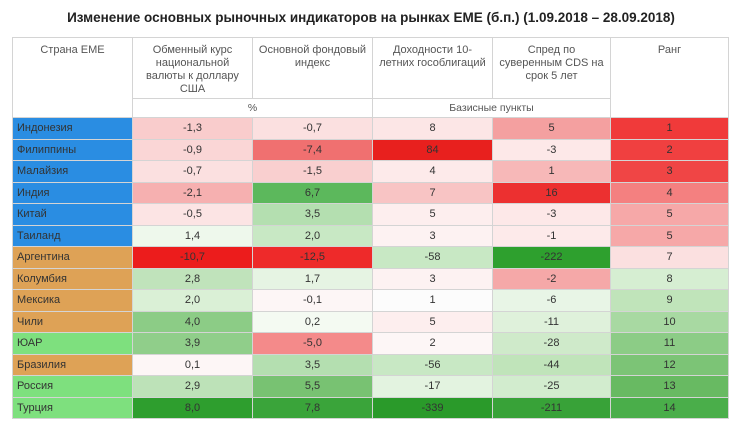  What do you see at coordinates (551, 235) in the screenshot?
I see `value-cell: -1` at bounding box center [551, 235].